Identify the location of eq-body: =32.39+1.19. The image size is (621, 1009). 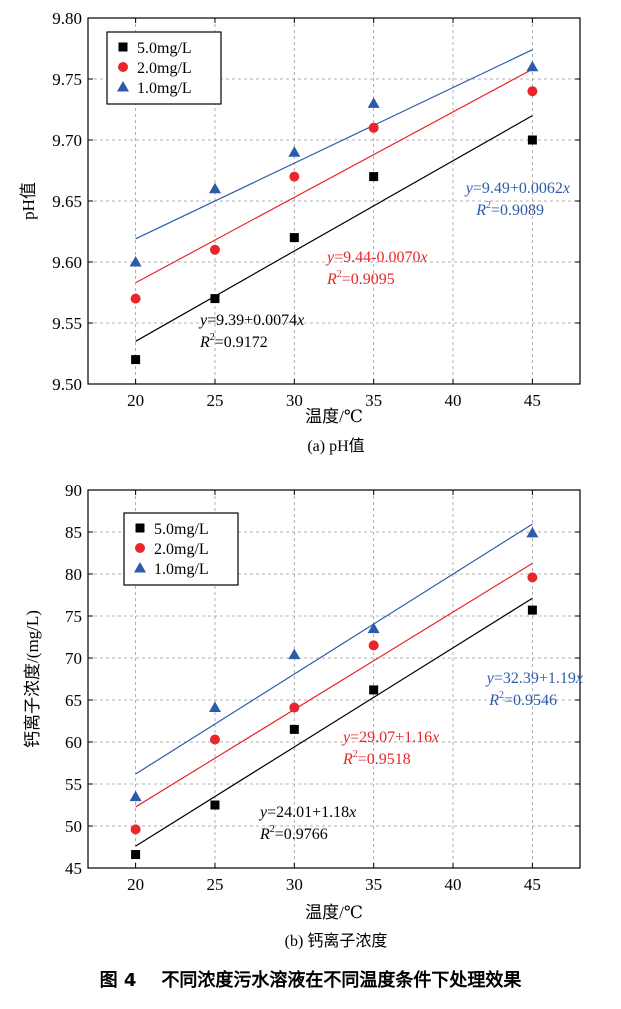
(535, 678).